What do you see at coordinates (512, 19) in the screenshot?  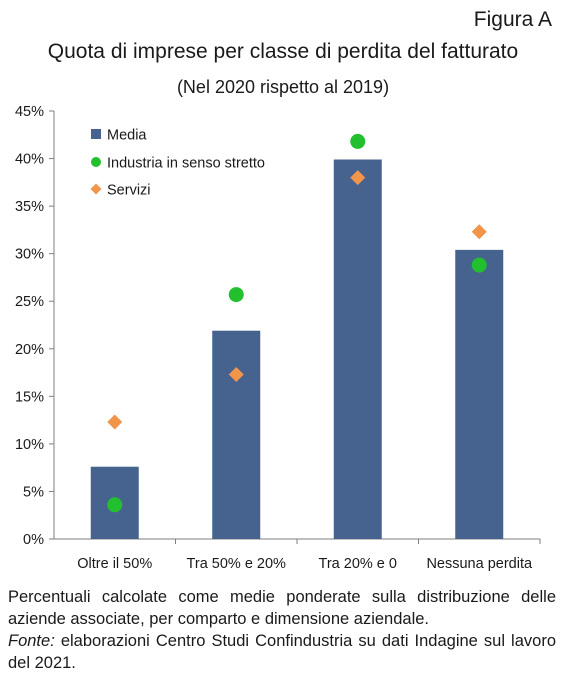 I see `figure-label: Figura A` at bounding box center [512, 19].